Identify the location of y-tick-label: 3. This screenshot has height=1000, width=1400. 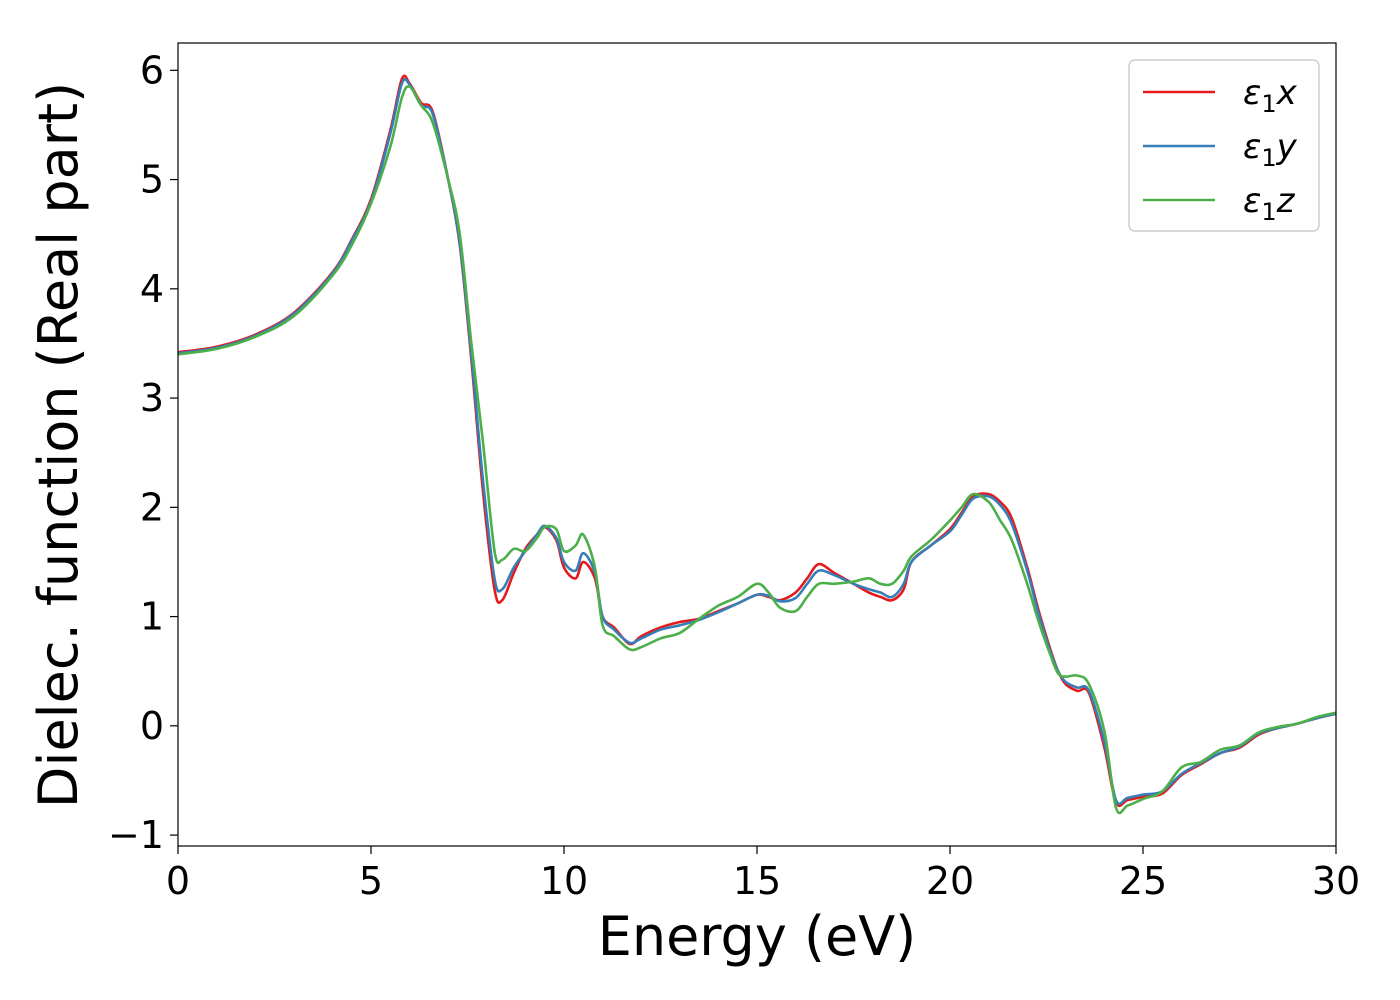
(152, 398).